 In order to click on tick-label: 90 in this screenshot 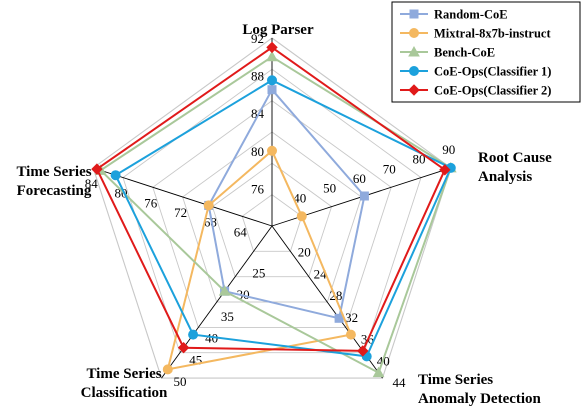, I will do `click(448, 149)`.